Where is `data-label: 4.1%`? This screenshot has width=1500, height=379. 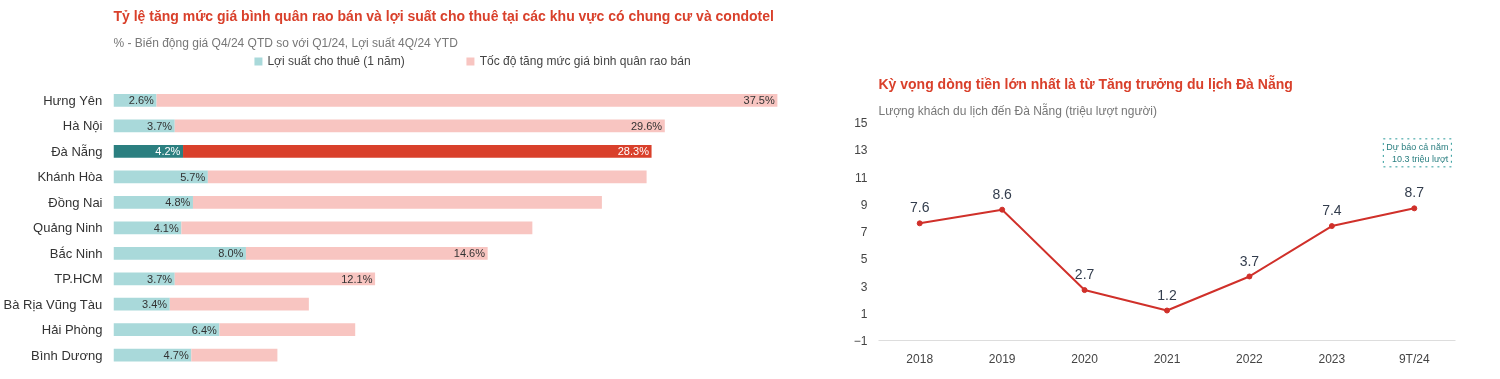 data-label: 4.1% is located at coordinates (166, 227).